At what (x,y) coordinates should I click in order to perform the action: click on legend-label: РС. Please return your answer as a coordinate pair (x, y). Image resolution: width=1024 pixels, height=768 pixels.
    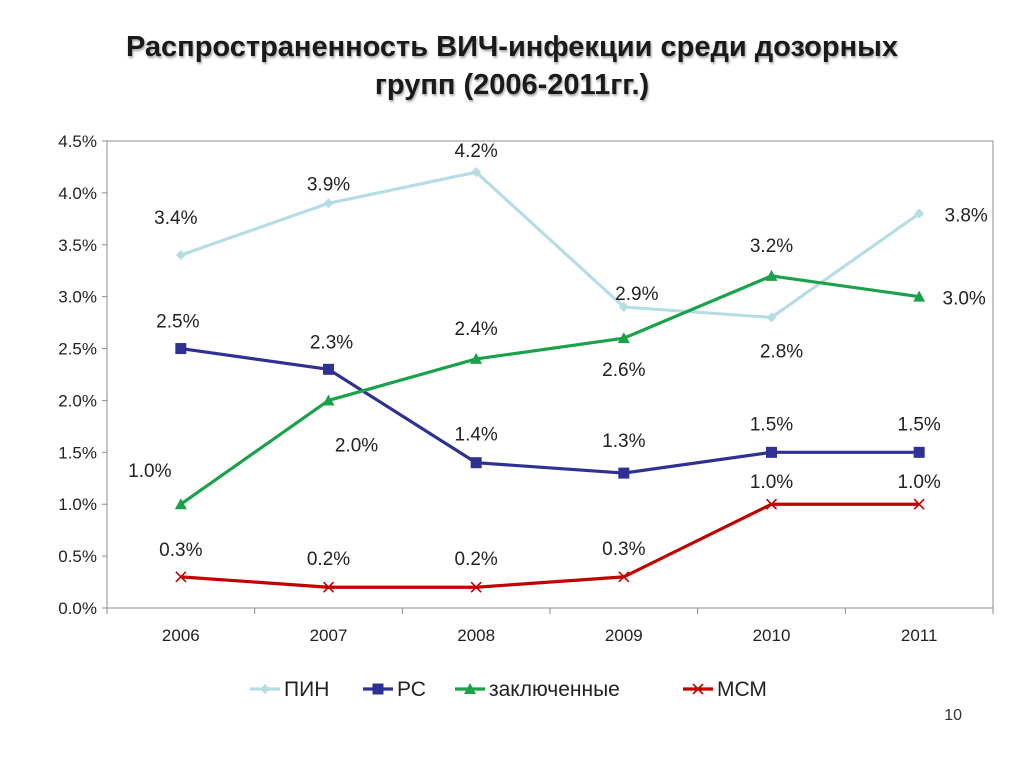
    Looking at the image, I should click on (411, 689).